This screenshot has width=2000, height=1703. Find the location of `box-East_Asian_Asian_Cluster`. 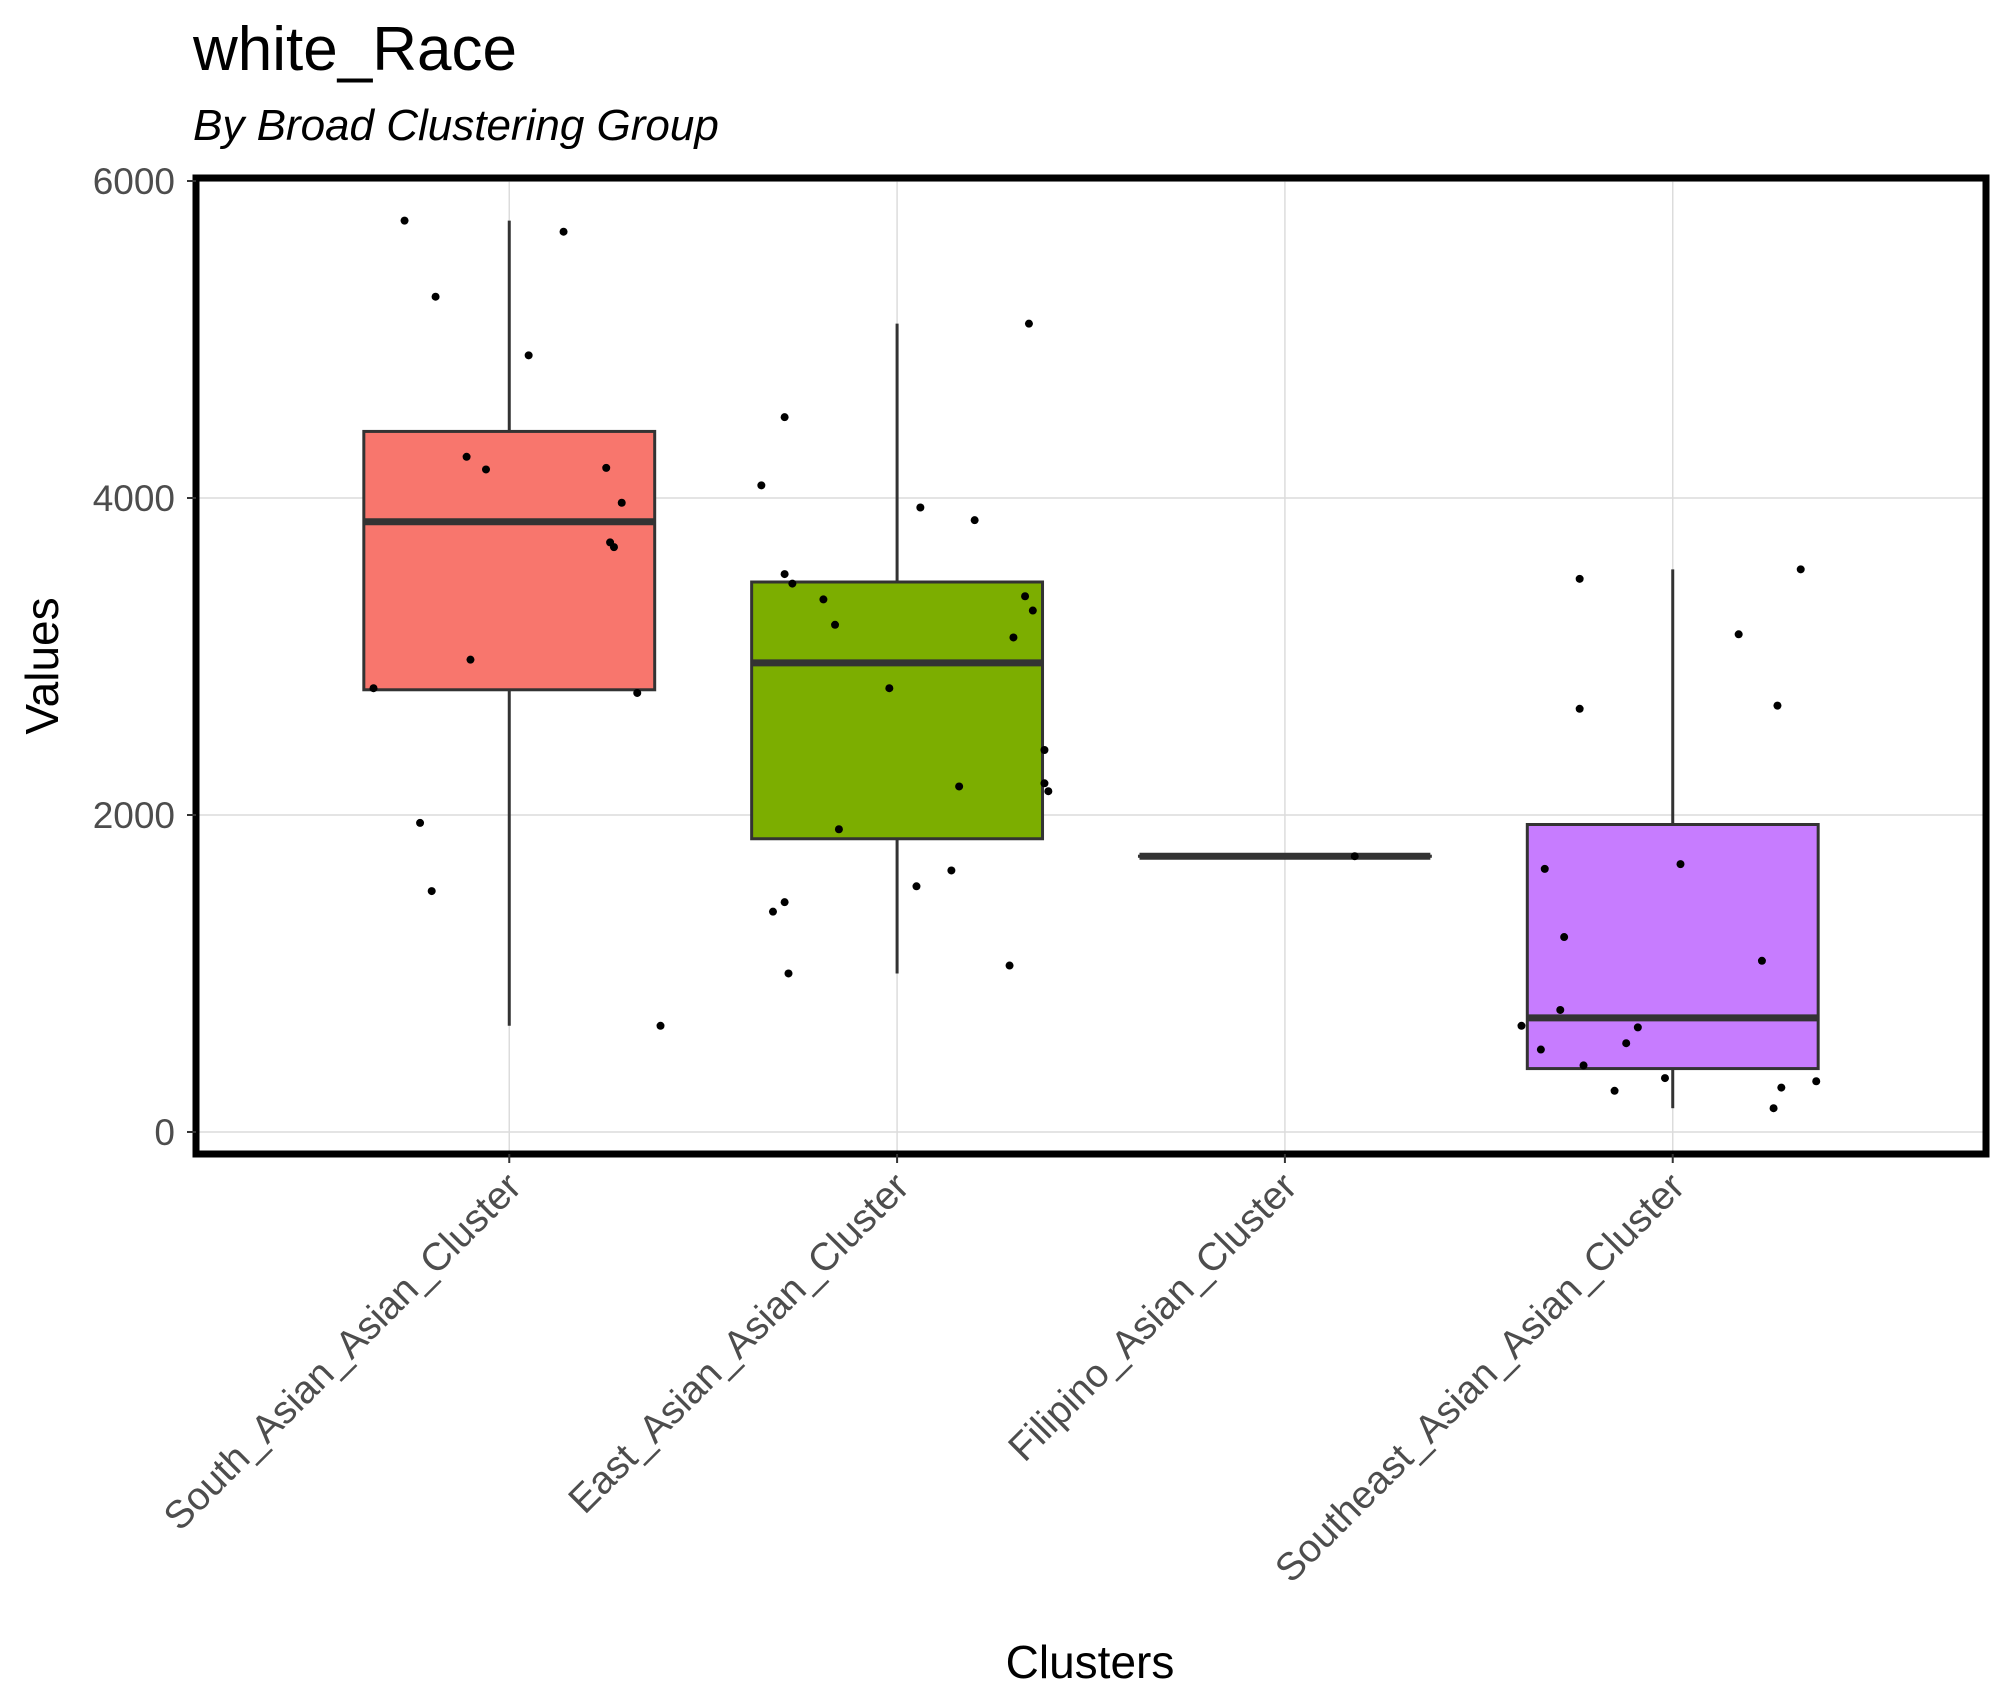

box-East_Asian_Asian_Cluster is located at coordinates (897, 648).